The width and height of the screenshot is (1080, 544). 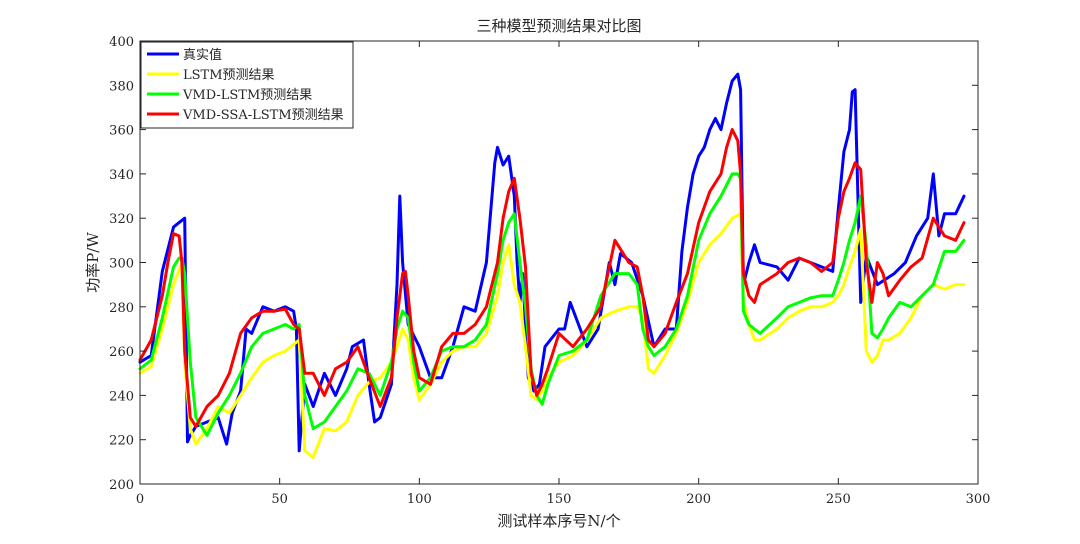 I want to click on y-tick-label: 320, so click(x=121, y=219).